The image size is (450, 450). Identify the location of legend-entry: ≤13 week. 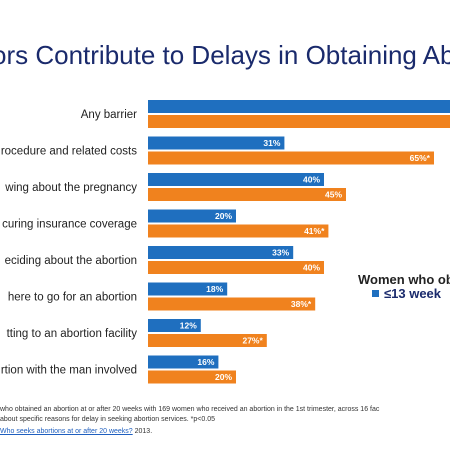
(413, 293).